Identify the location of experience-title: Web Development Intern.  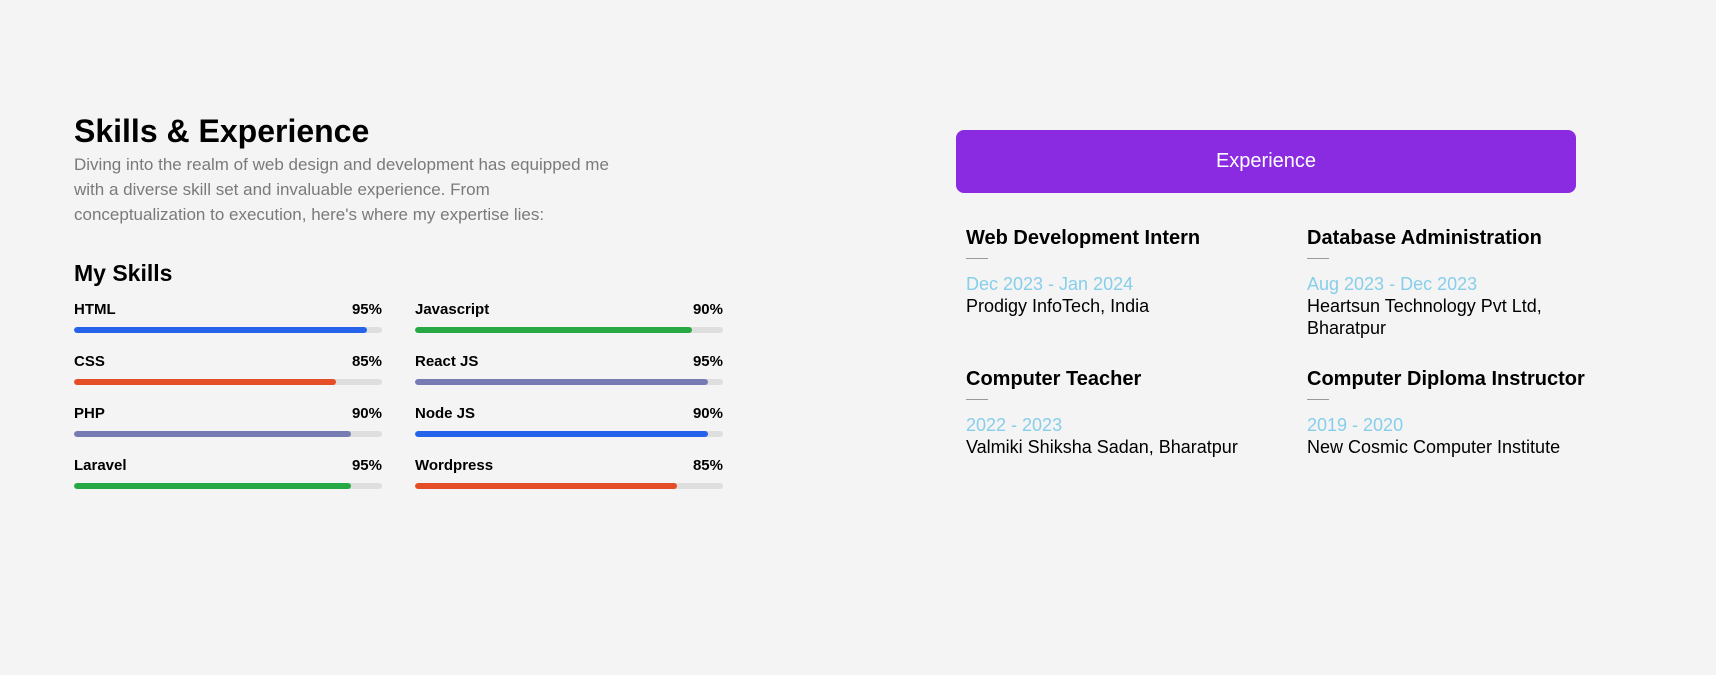
(1083, 238).